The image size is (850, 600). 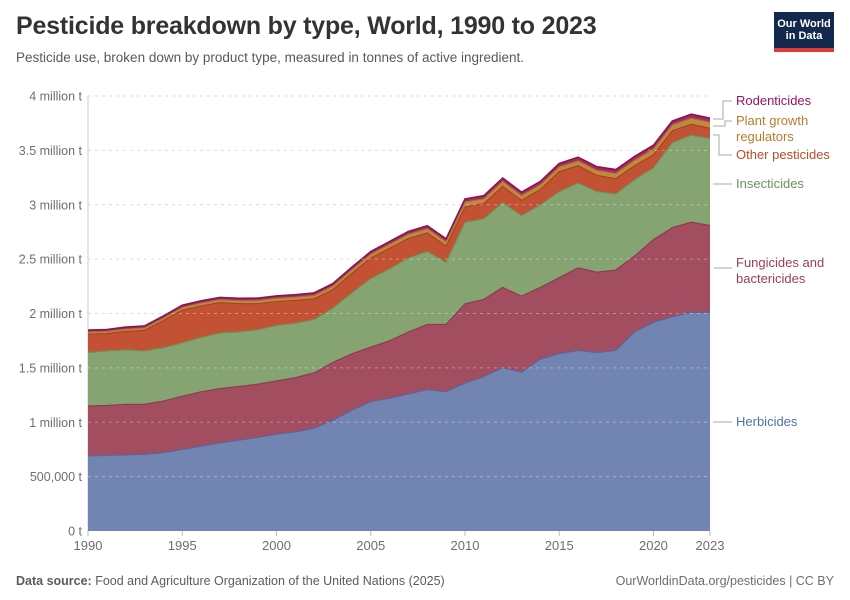 I want to click on y-axis-label: 0 t, so click(x=75, y=532).